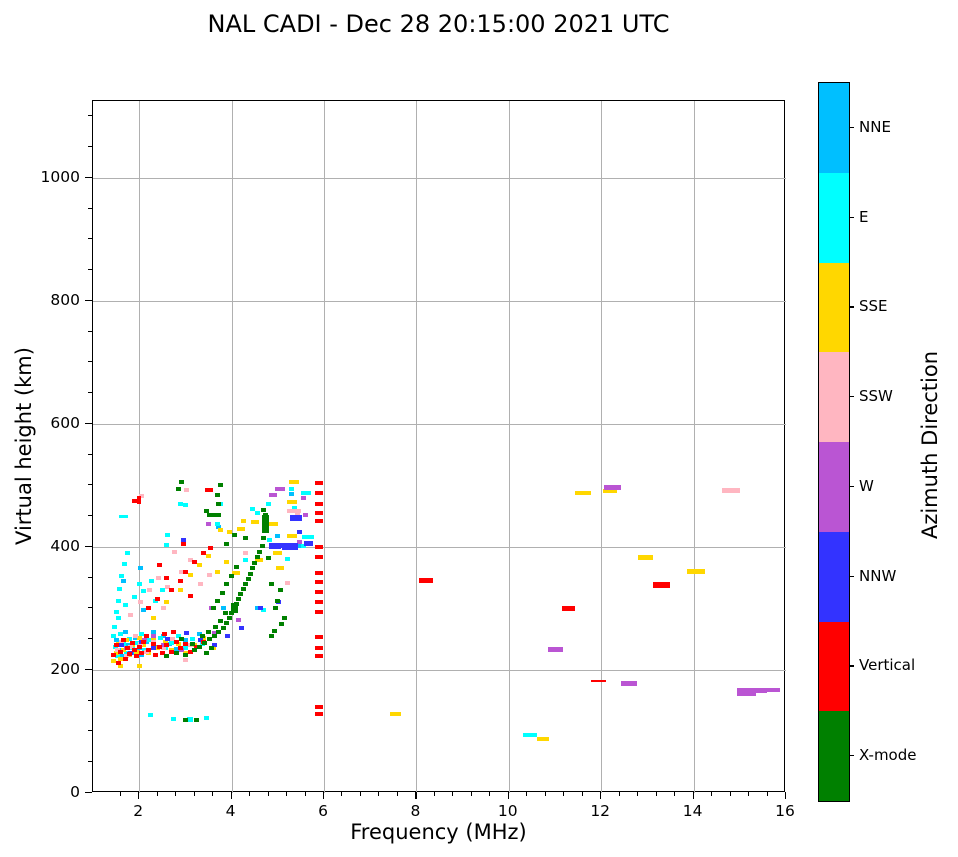 This screenshot has height=857, width=958. Describe the element at coordinates (692, 811) in the screenshot. I see `x-tick-label-14: 14` at that location.